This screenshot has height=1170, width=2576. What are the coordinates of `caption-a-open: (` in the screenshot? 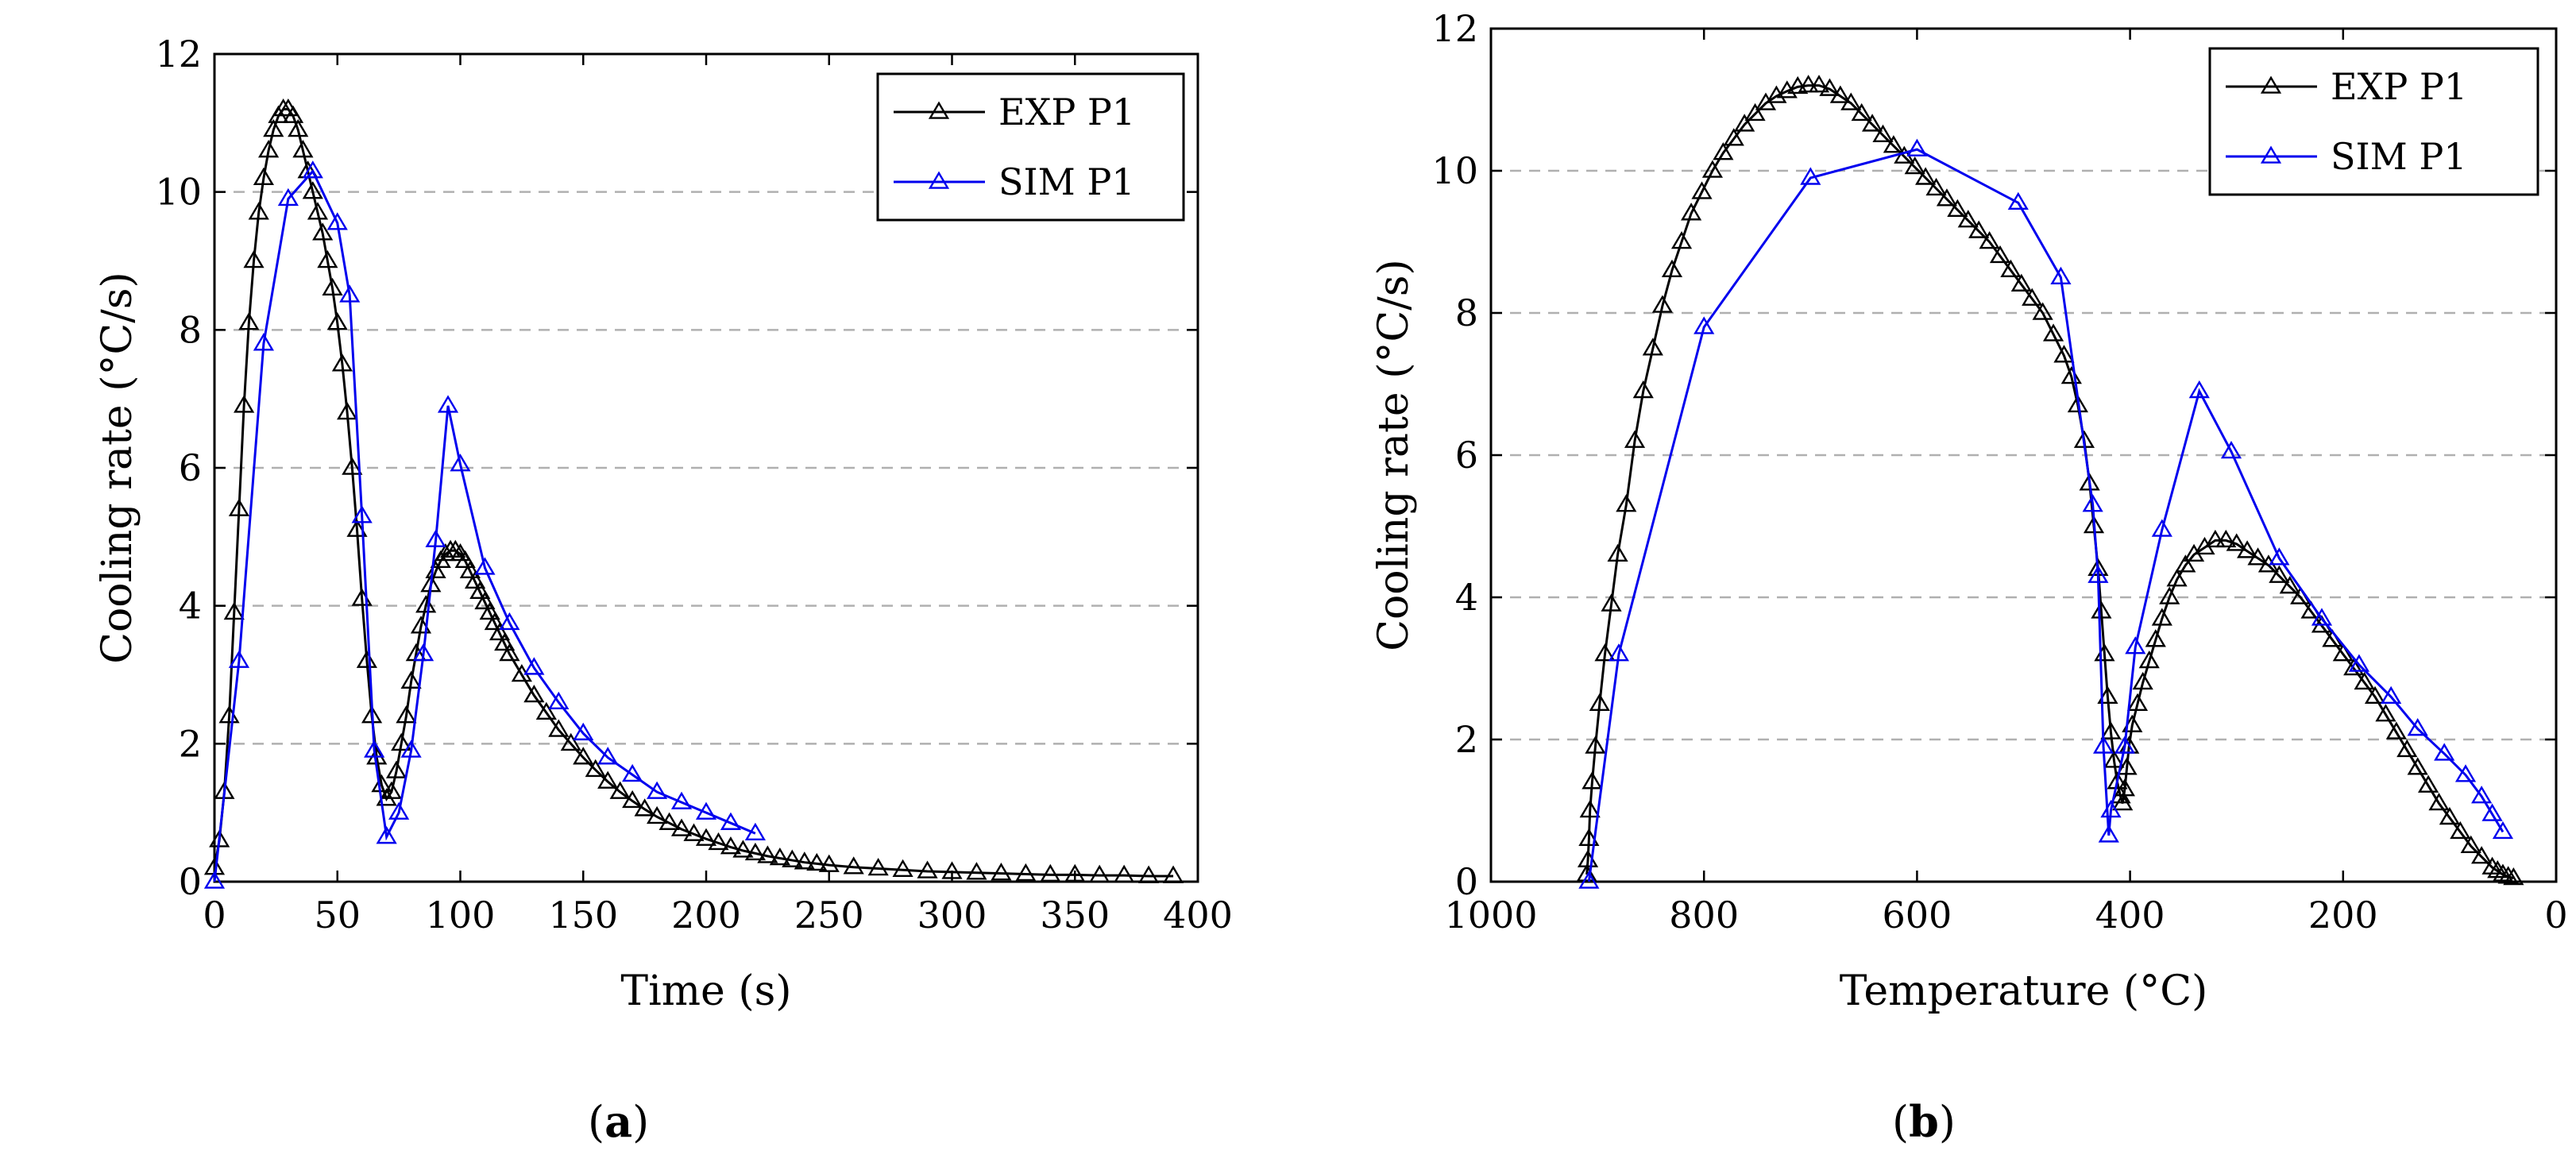 It's located at (596, 1122).